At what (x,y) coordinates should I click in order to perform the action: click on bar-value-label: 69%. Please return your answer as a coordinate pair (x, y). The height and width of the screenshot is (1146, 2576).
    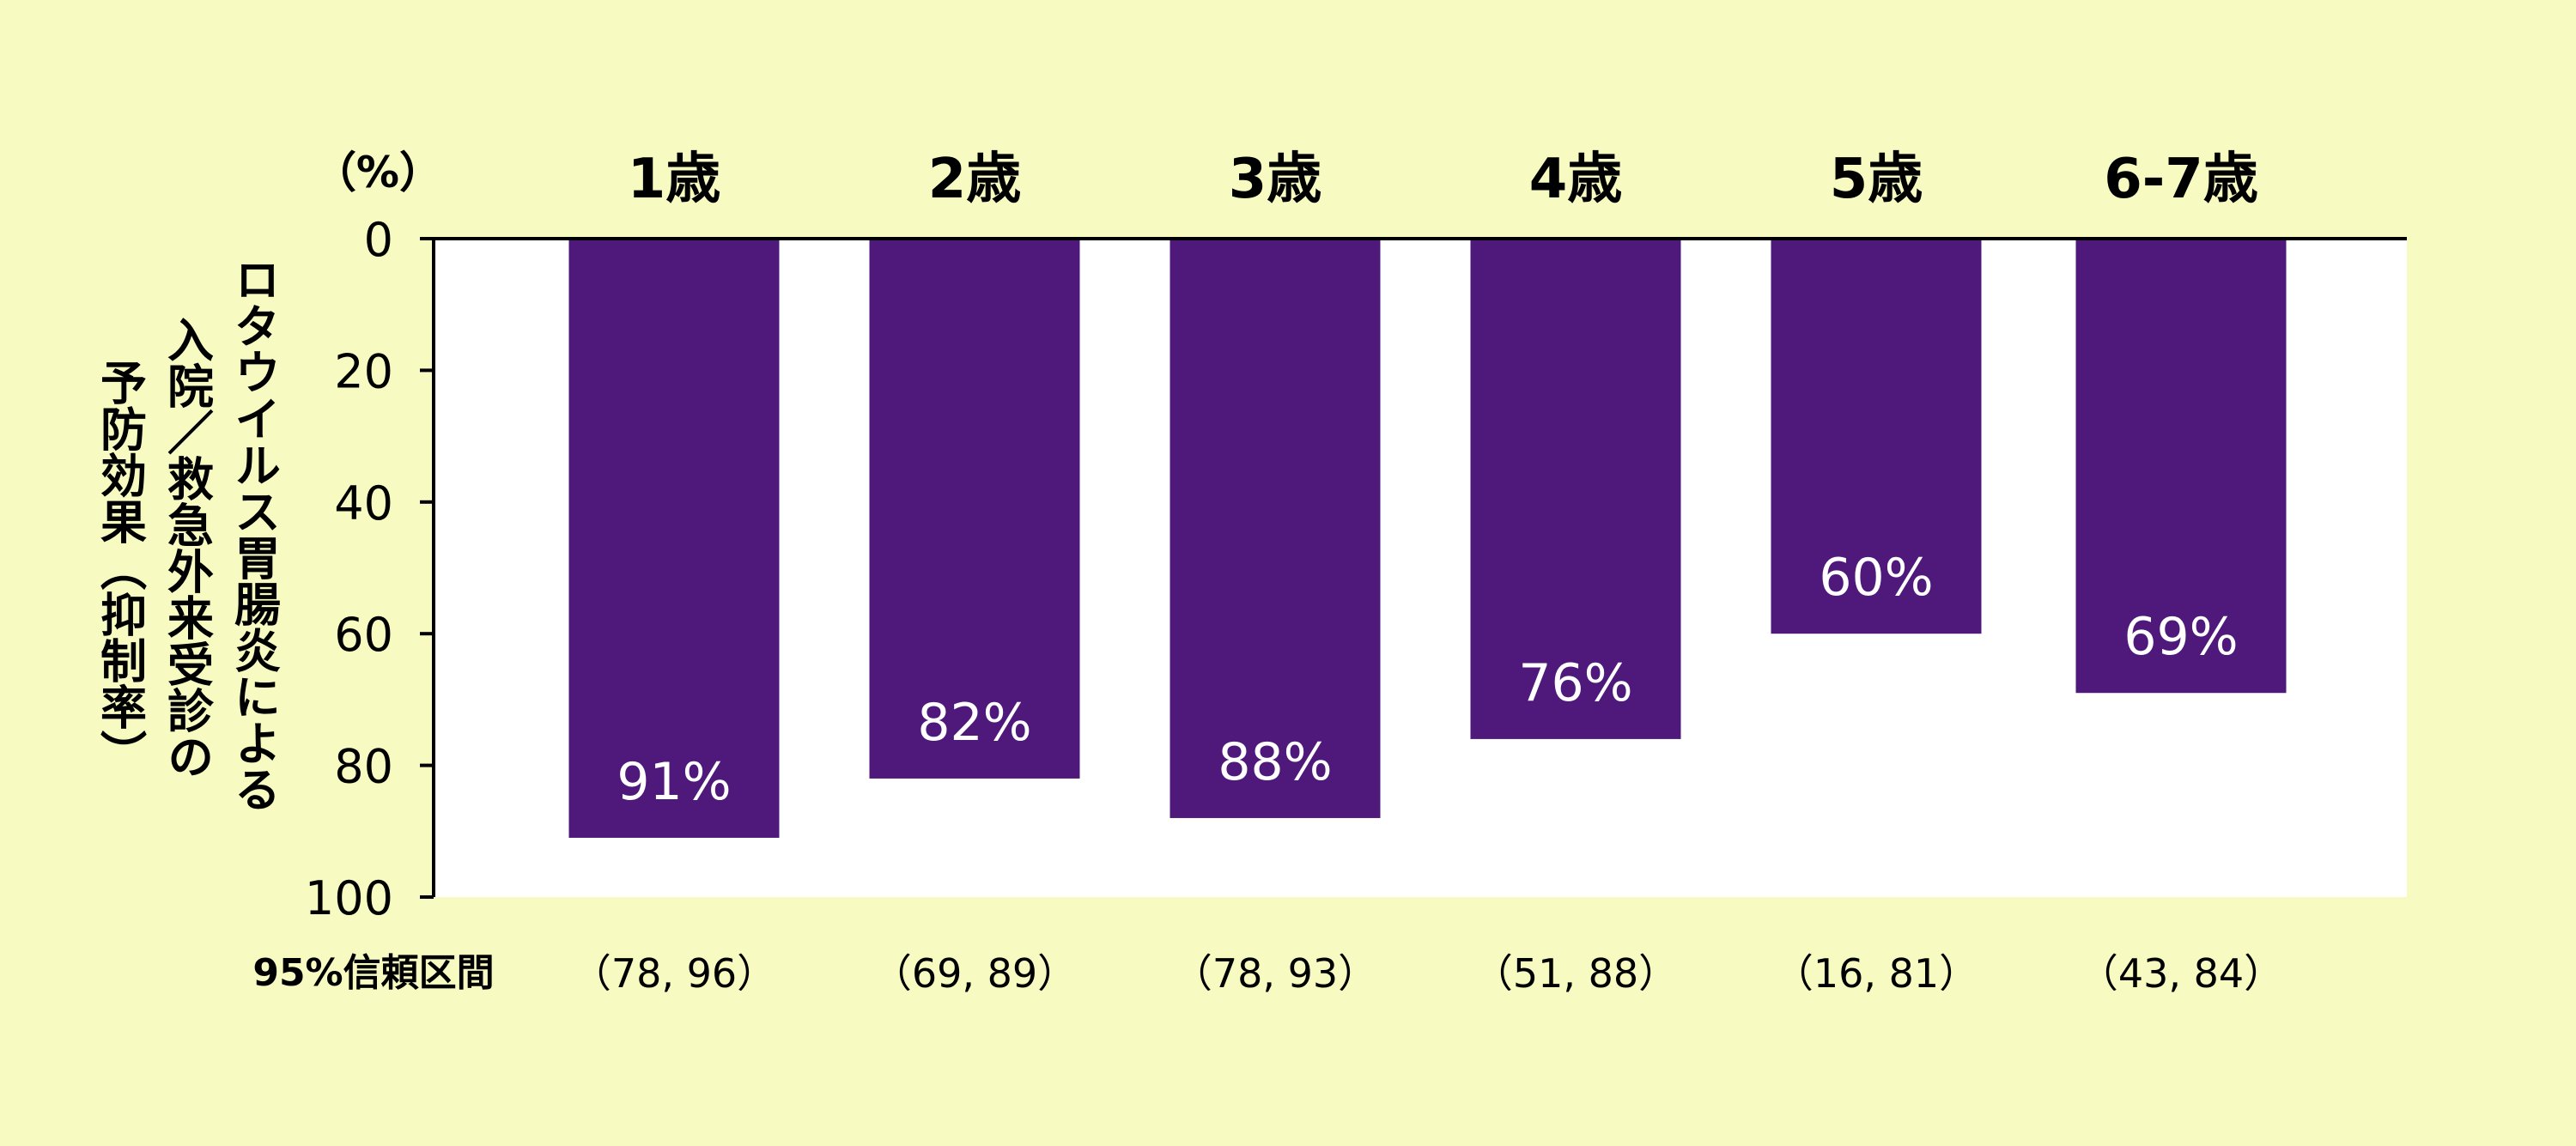
    Looking at the image, I should click on (2180, 637).